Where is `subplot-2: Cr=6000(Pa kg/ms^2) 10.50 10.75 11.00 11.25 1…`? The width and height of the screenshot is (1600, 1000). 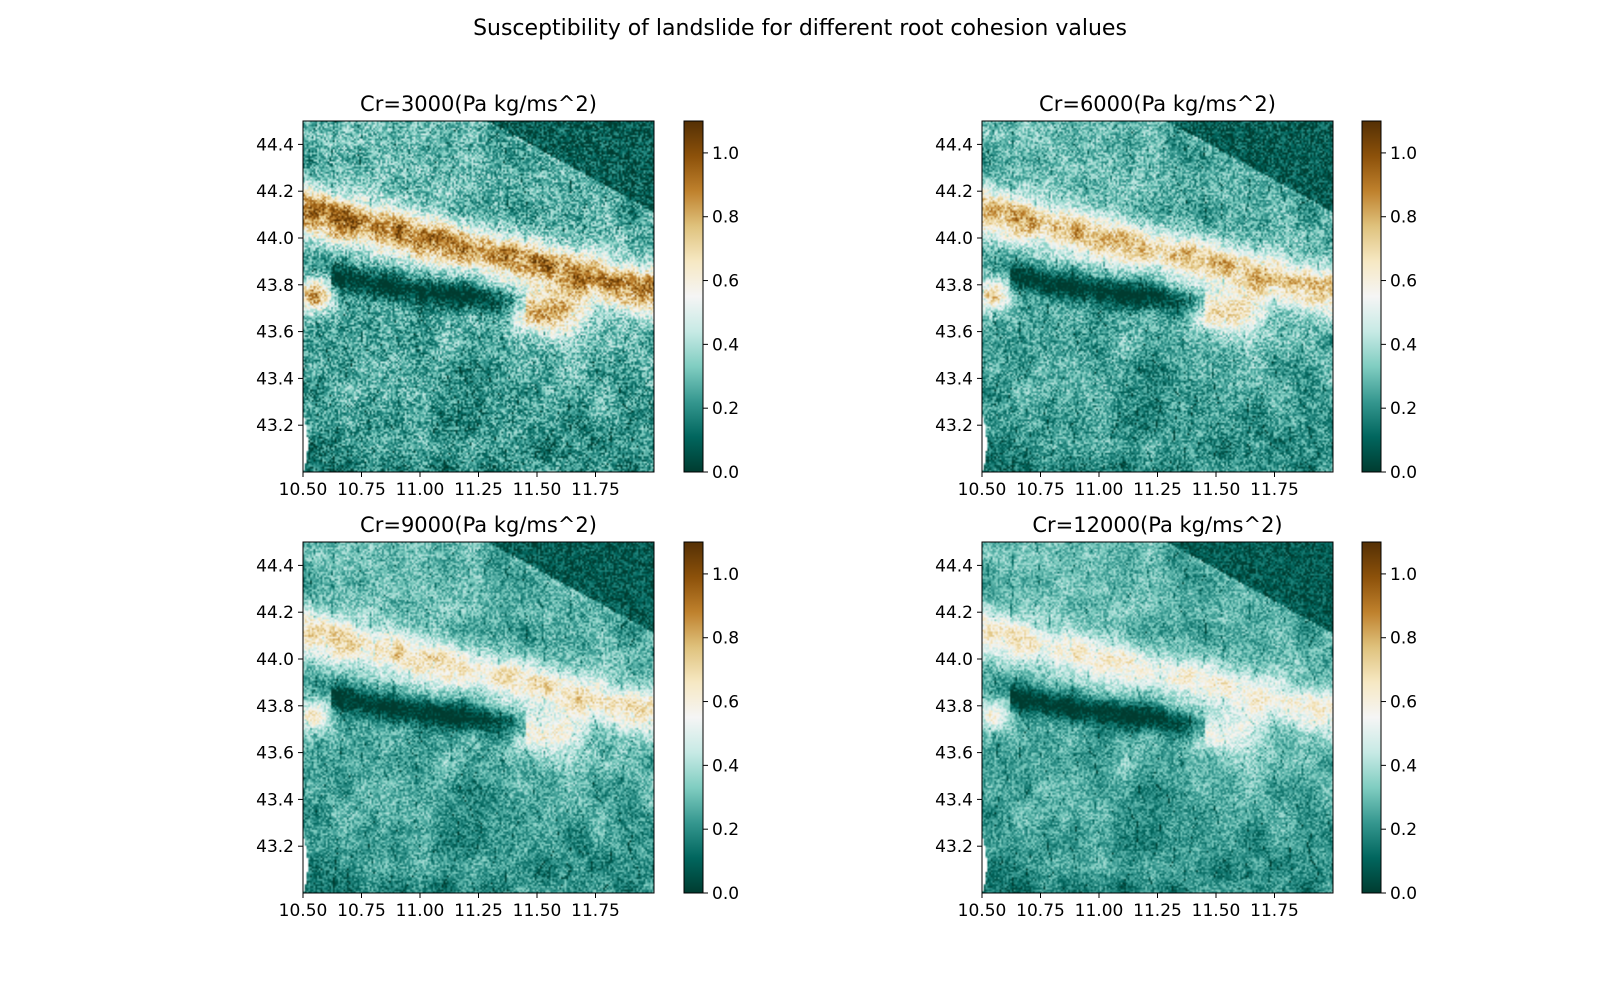 subplot-2: Cr=6000(Pa kg/ms^2) 10.50 10.75 11.00 11.25 1… is located at coordinates (1176, 296).